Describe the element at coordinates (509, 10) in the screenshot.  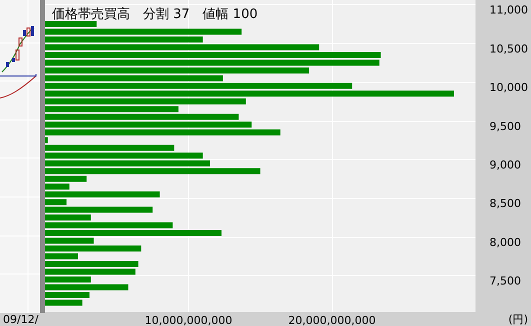
I see `y-tick-label: 11,000` at that location.